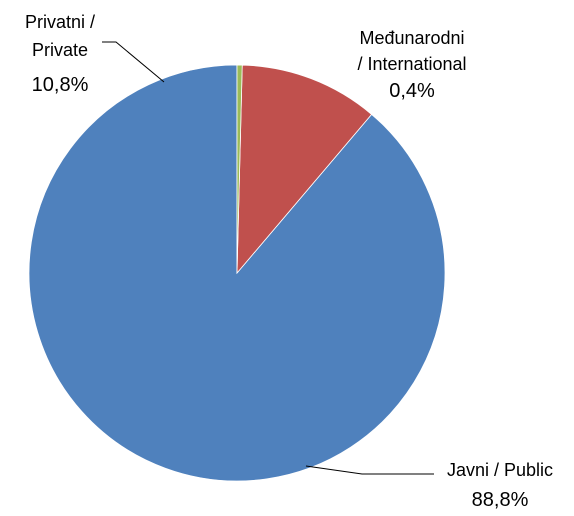 The height and width of the screenshot is (516, 574). Describe the element at coordinates (60, 22) in the screenshot. I see `label-private-name-line1: Privatni /` at that location.